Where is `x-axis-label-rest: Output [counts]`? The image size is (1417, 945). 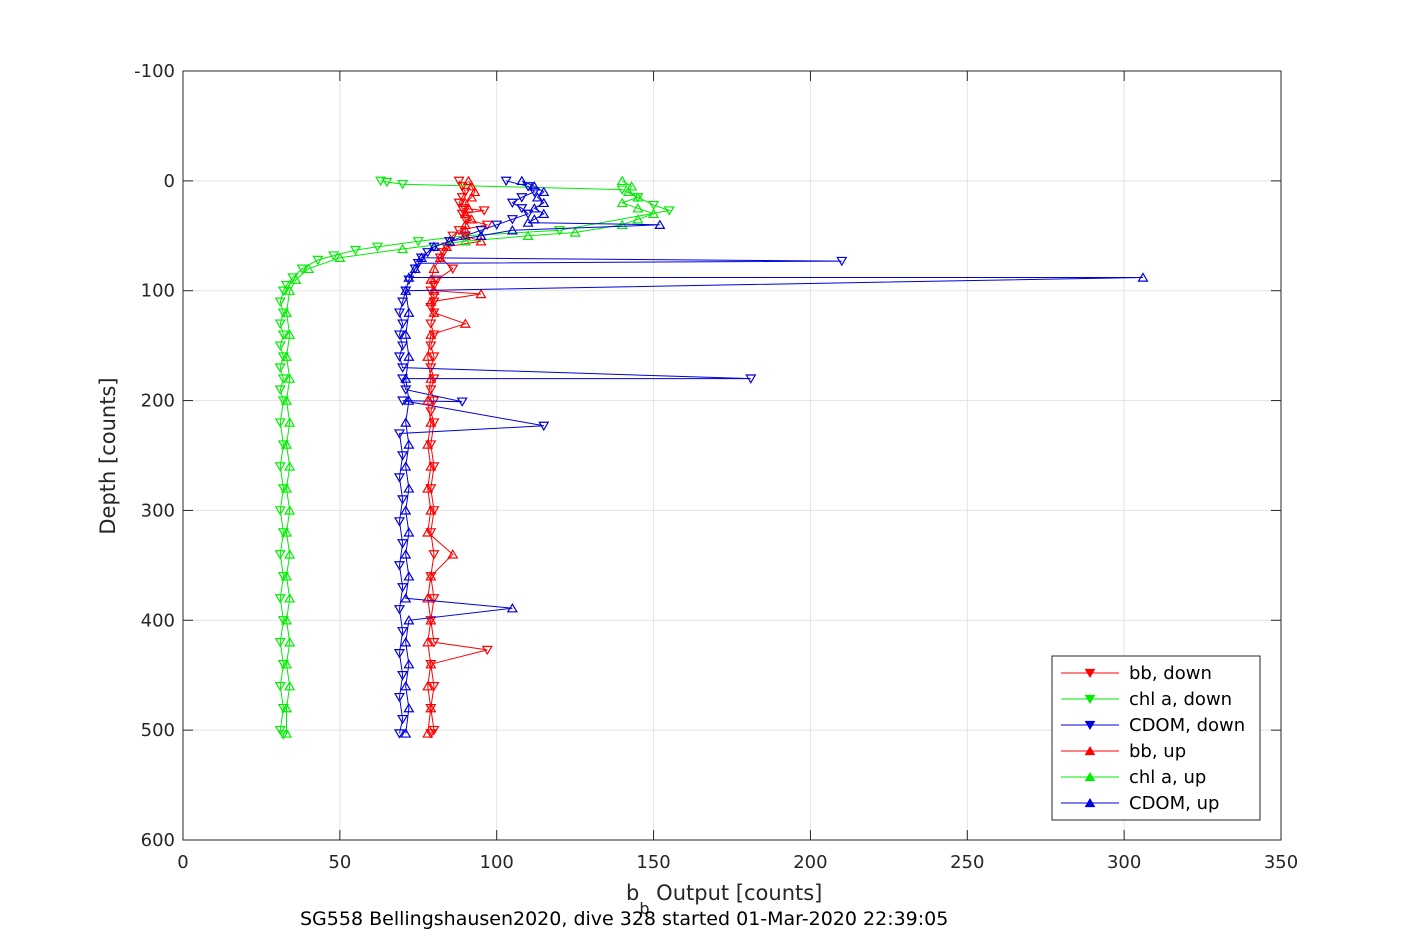 x-axis-label-rest: Output [counts] is located at coordinates (736, 893).